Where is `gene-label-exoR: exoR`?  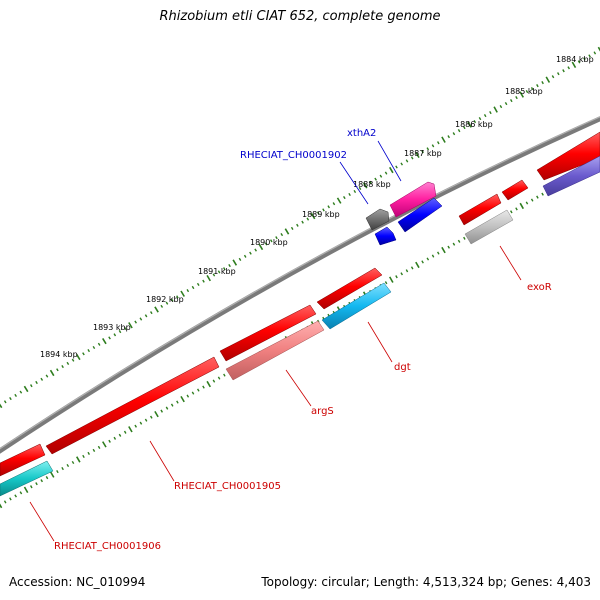
gene-label-exoR: exoR is located at coordinates (539, 287).